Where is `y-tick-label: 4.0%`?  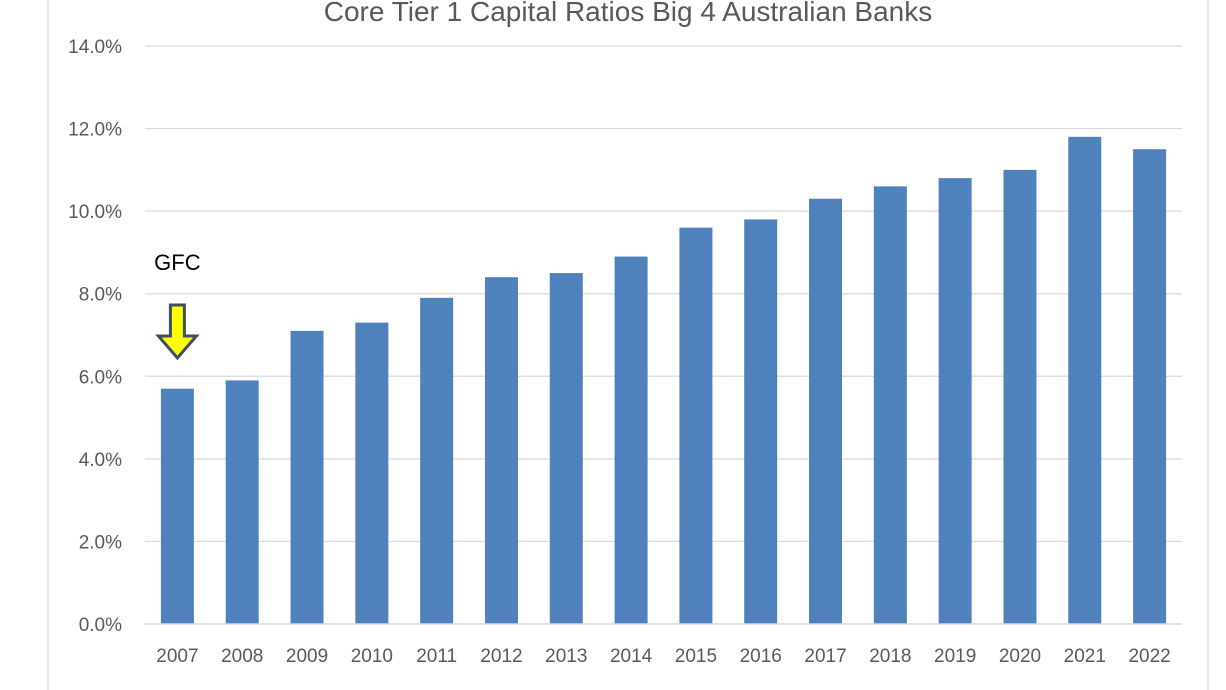
y-tick-label: 4.0% is located at coordinates (100, 460).